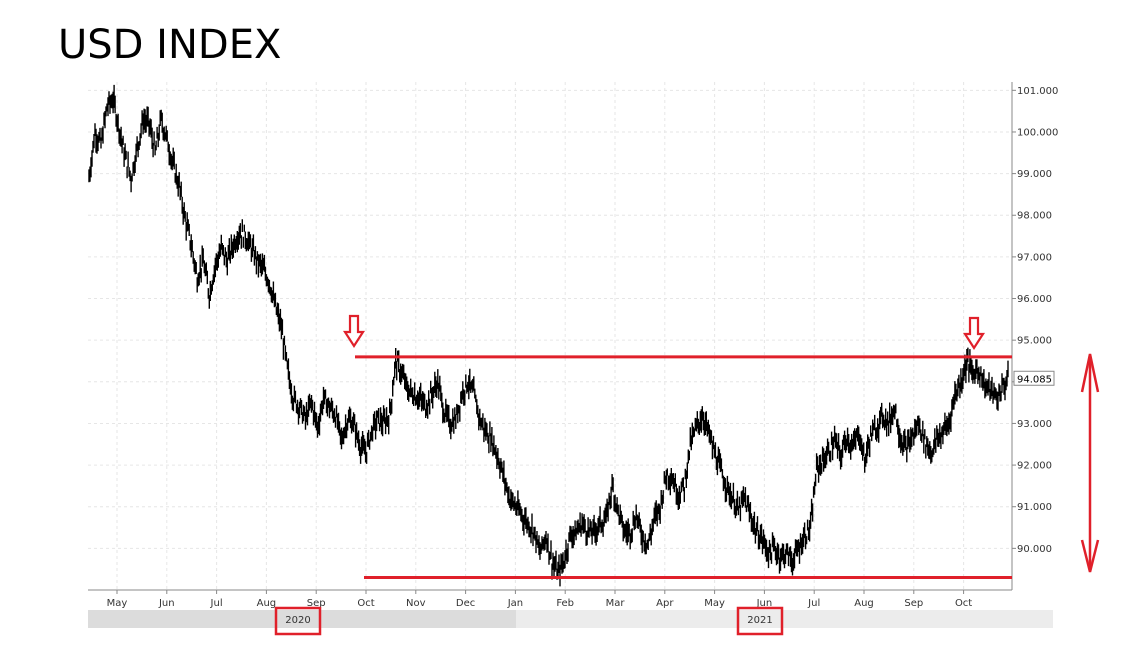 This screenshot has width=1137, height=671. Describe the element at coordinates (1034, 424) in the screenshot. I see `y-tick-label: 93.000` at that location.